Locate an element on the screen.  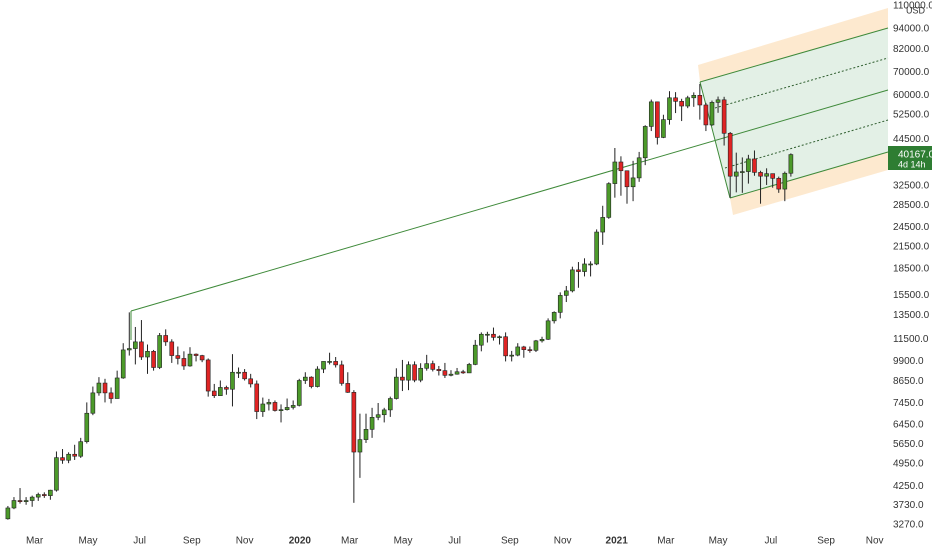
x-tick-label: 2020 is located at coordinates (300, 541).